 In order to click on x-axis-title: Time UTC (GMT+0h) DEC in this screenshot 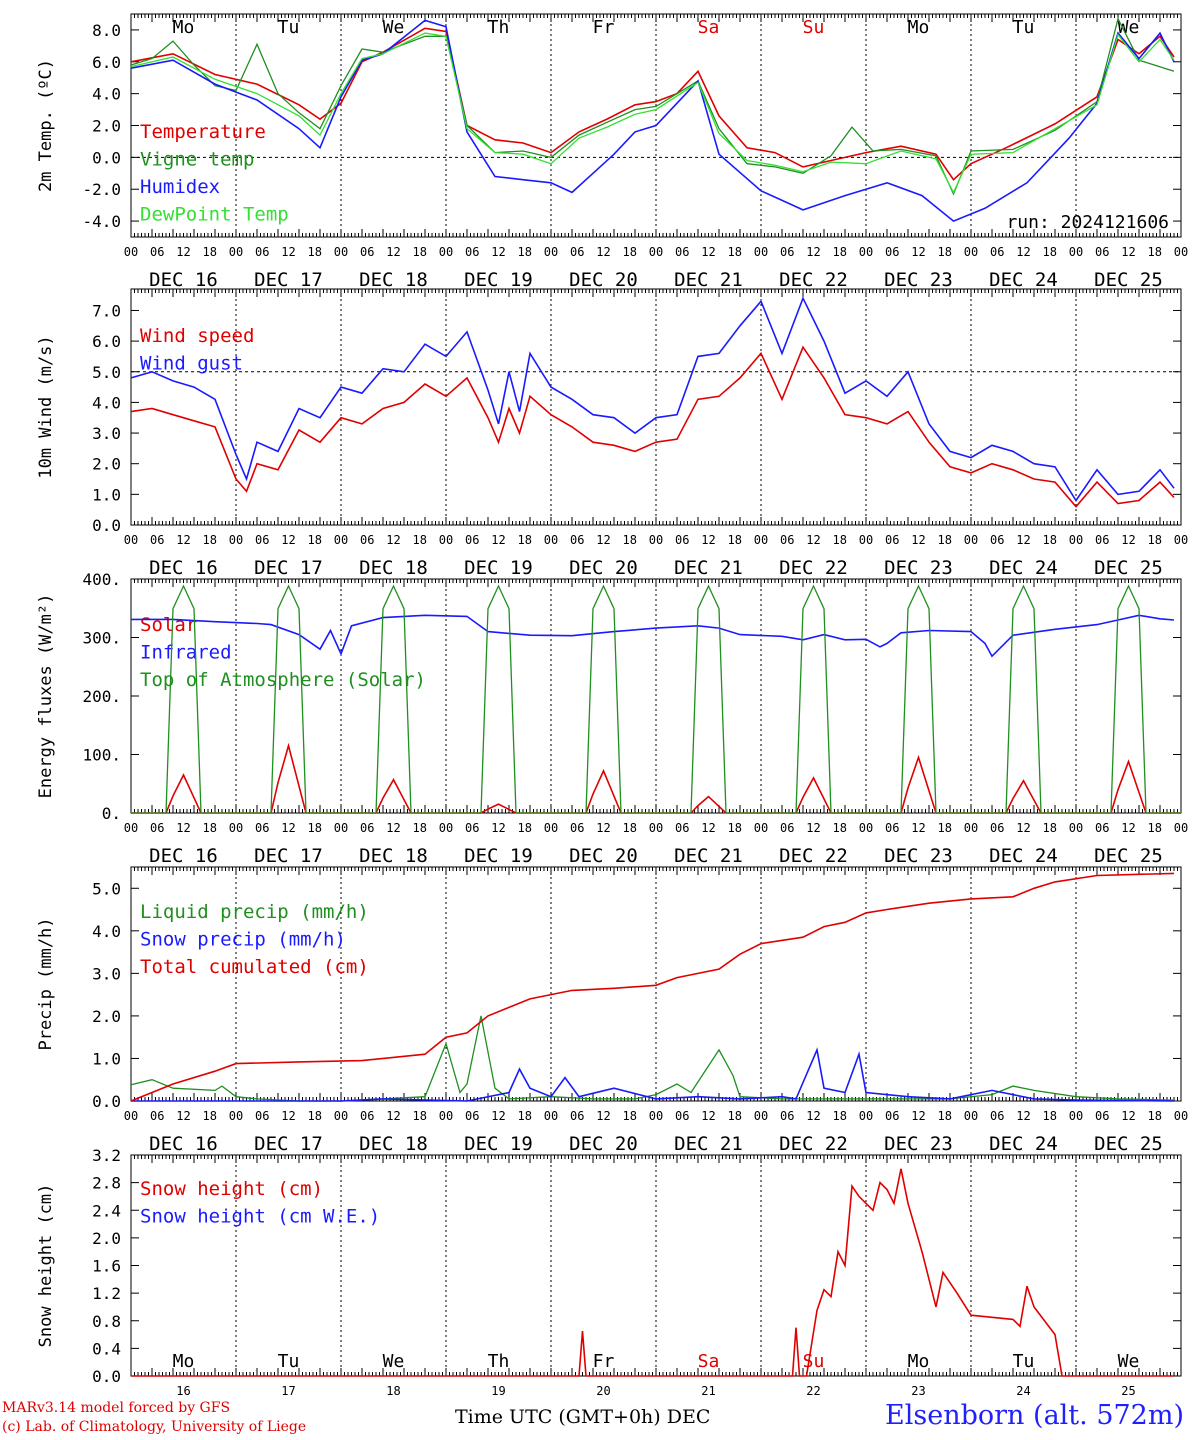, I will do `click(583, 1417)`.